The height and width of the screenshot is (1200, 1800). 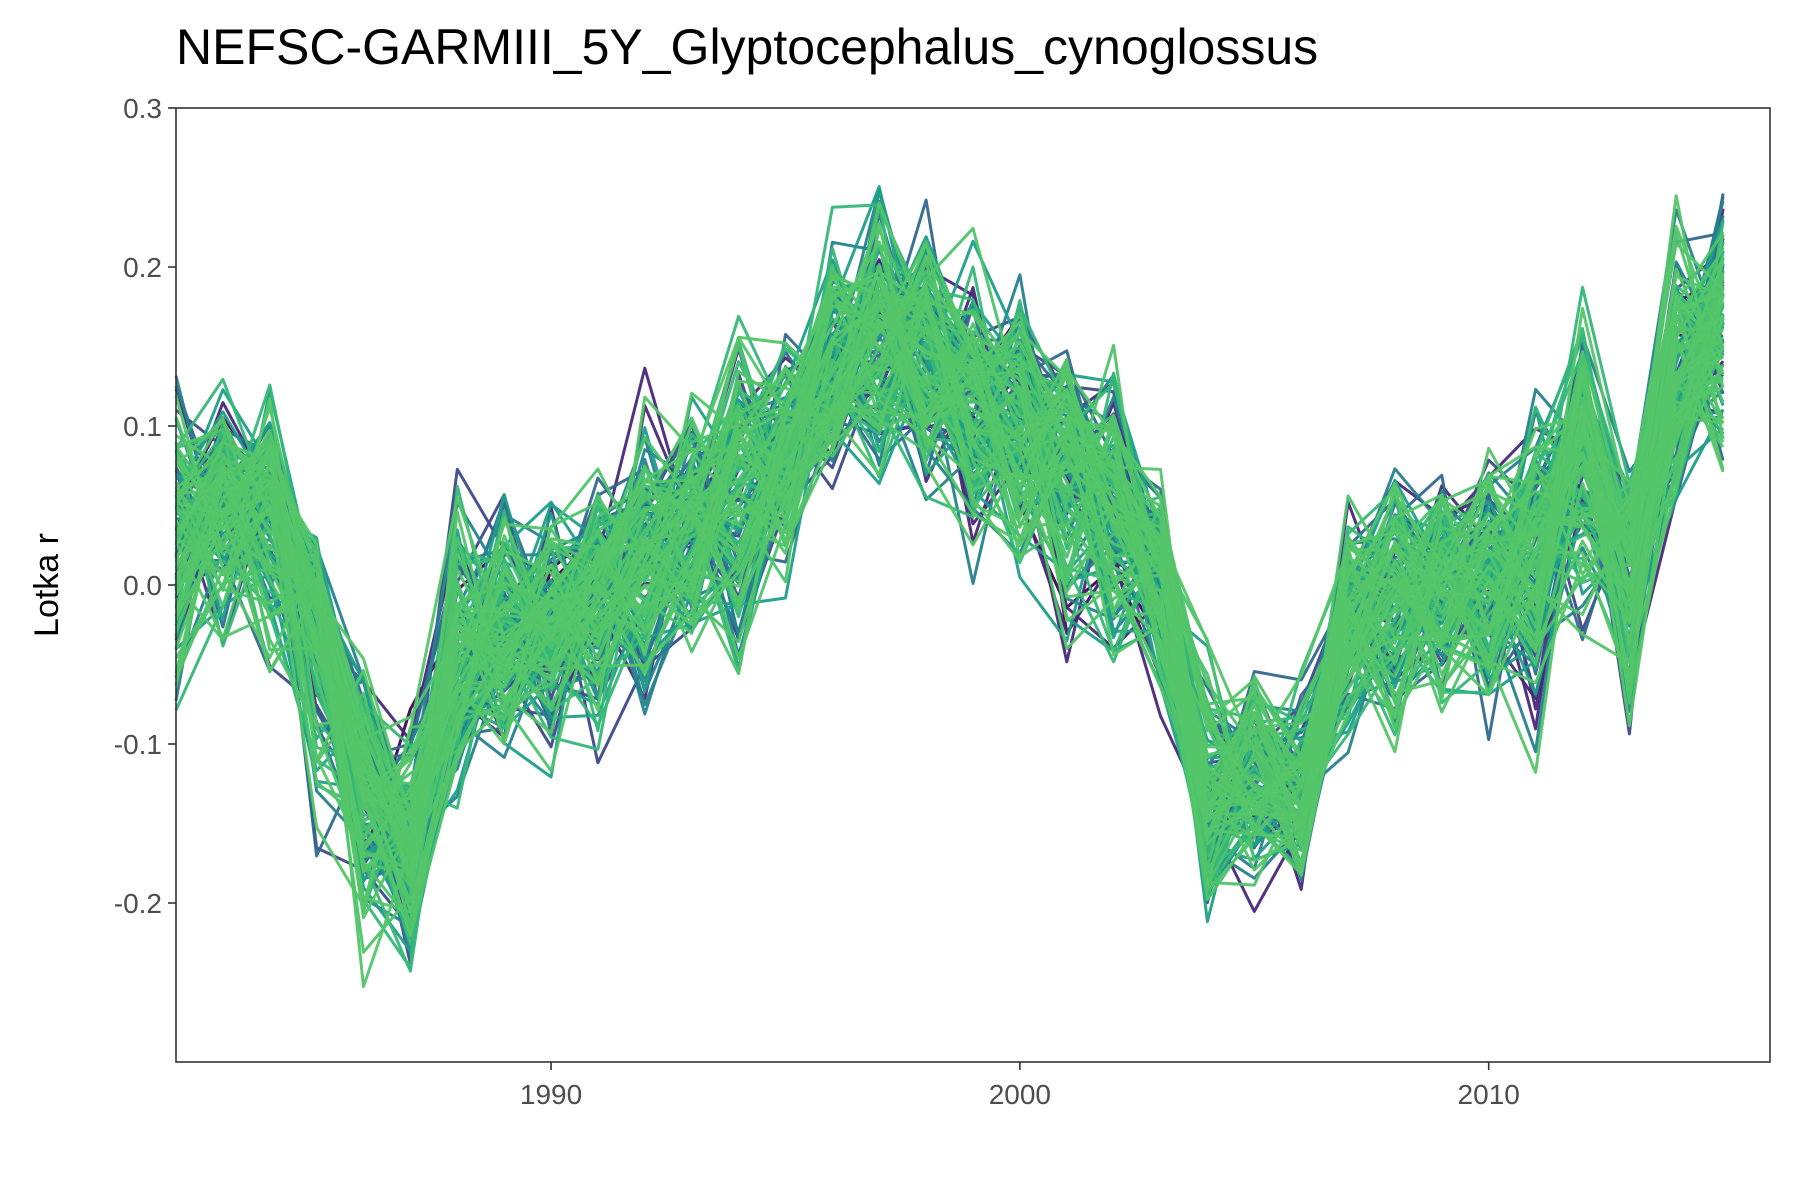 I want to click on x-tick-label: 2010, so click(x=1489, y=1094).